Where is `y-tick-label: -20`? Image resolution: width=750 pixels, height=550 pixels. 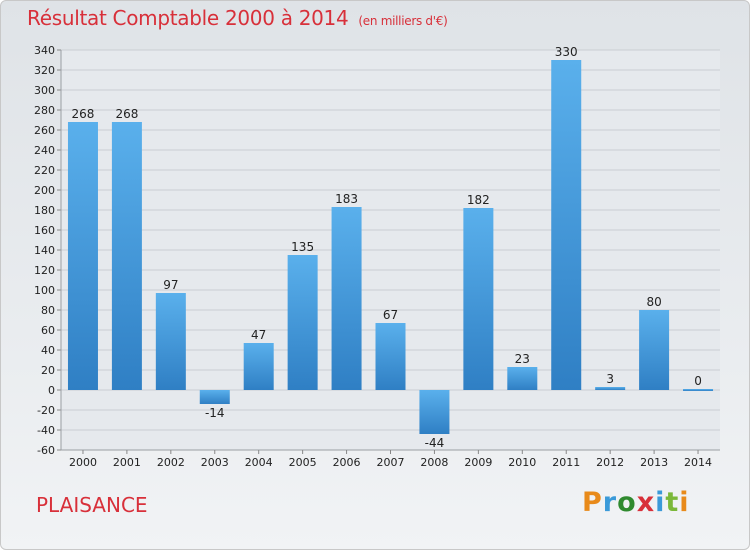
y-tick-label: -20 is located at coordinates (46, 410).